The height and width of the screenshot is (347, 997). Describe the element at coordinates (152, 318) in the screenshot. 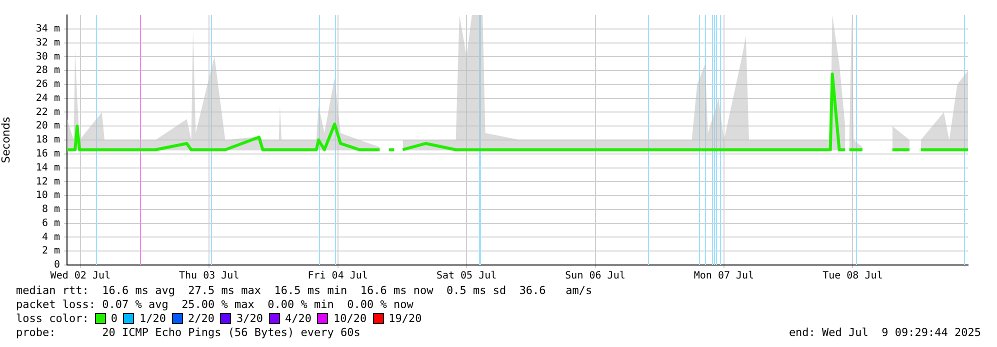

I see `legend-label: 1/20` at that location.